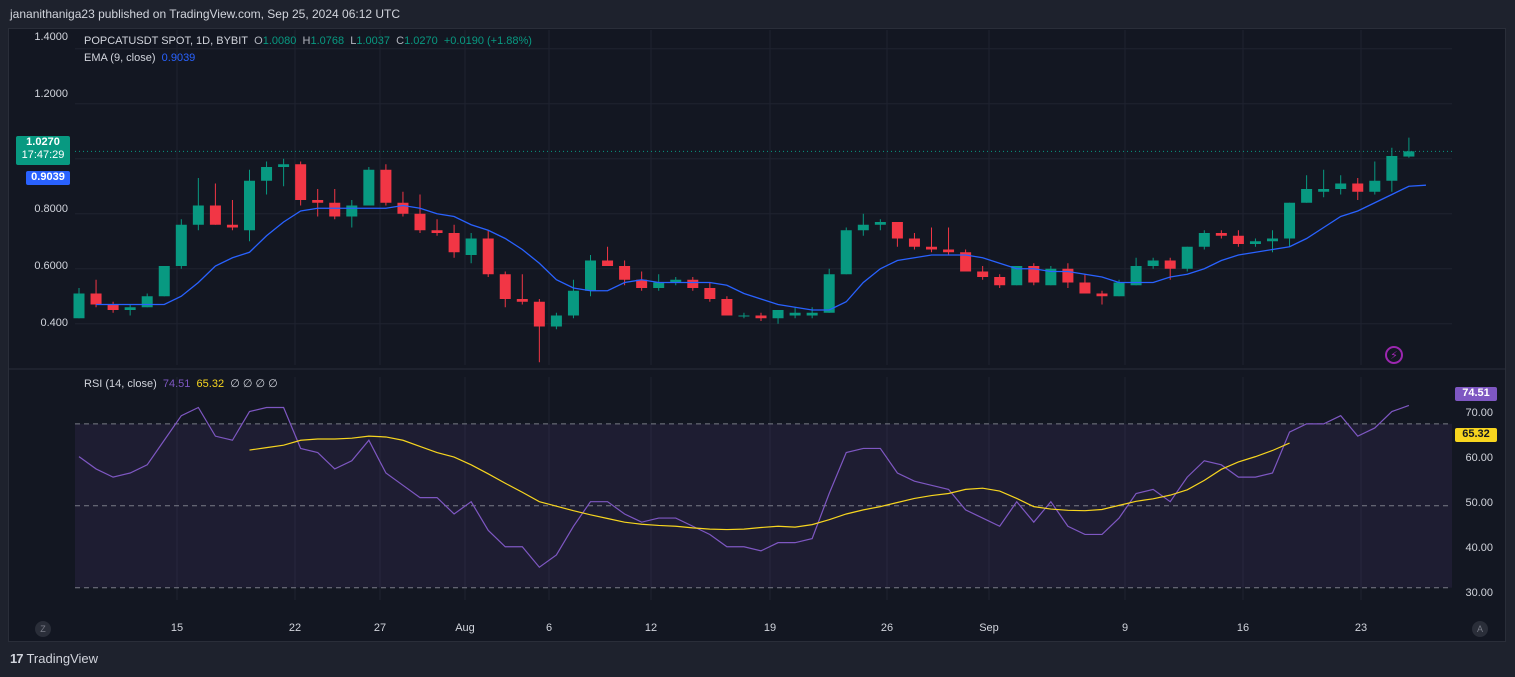 This screenshot has height=677, width=1515. Describe the element at coordinates (769, 483) in the screenshot. I see `rsi-ma-line` at that location.